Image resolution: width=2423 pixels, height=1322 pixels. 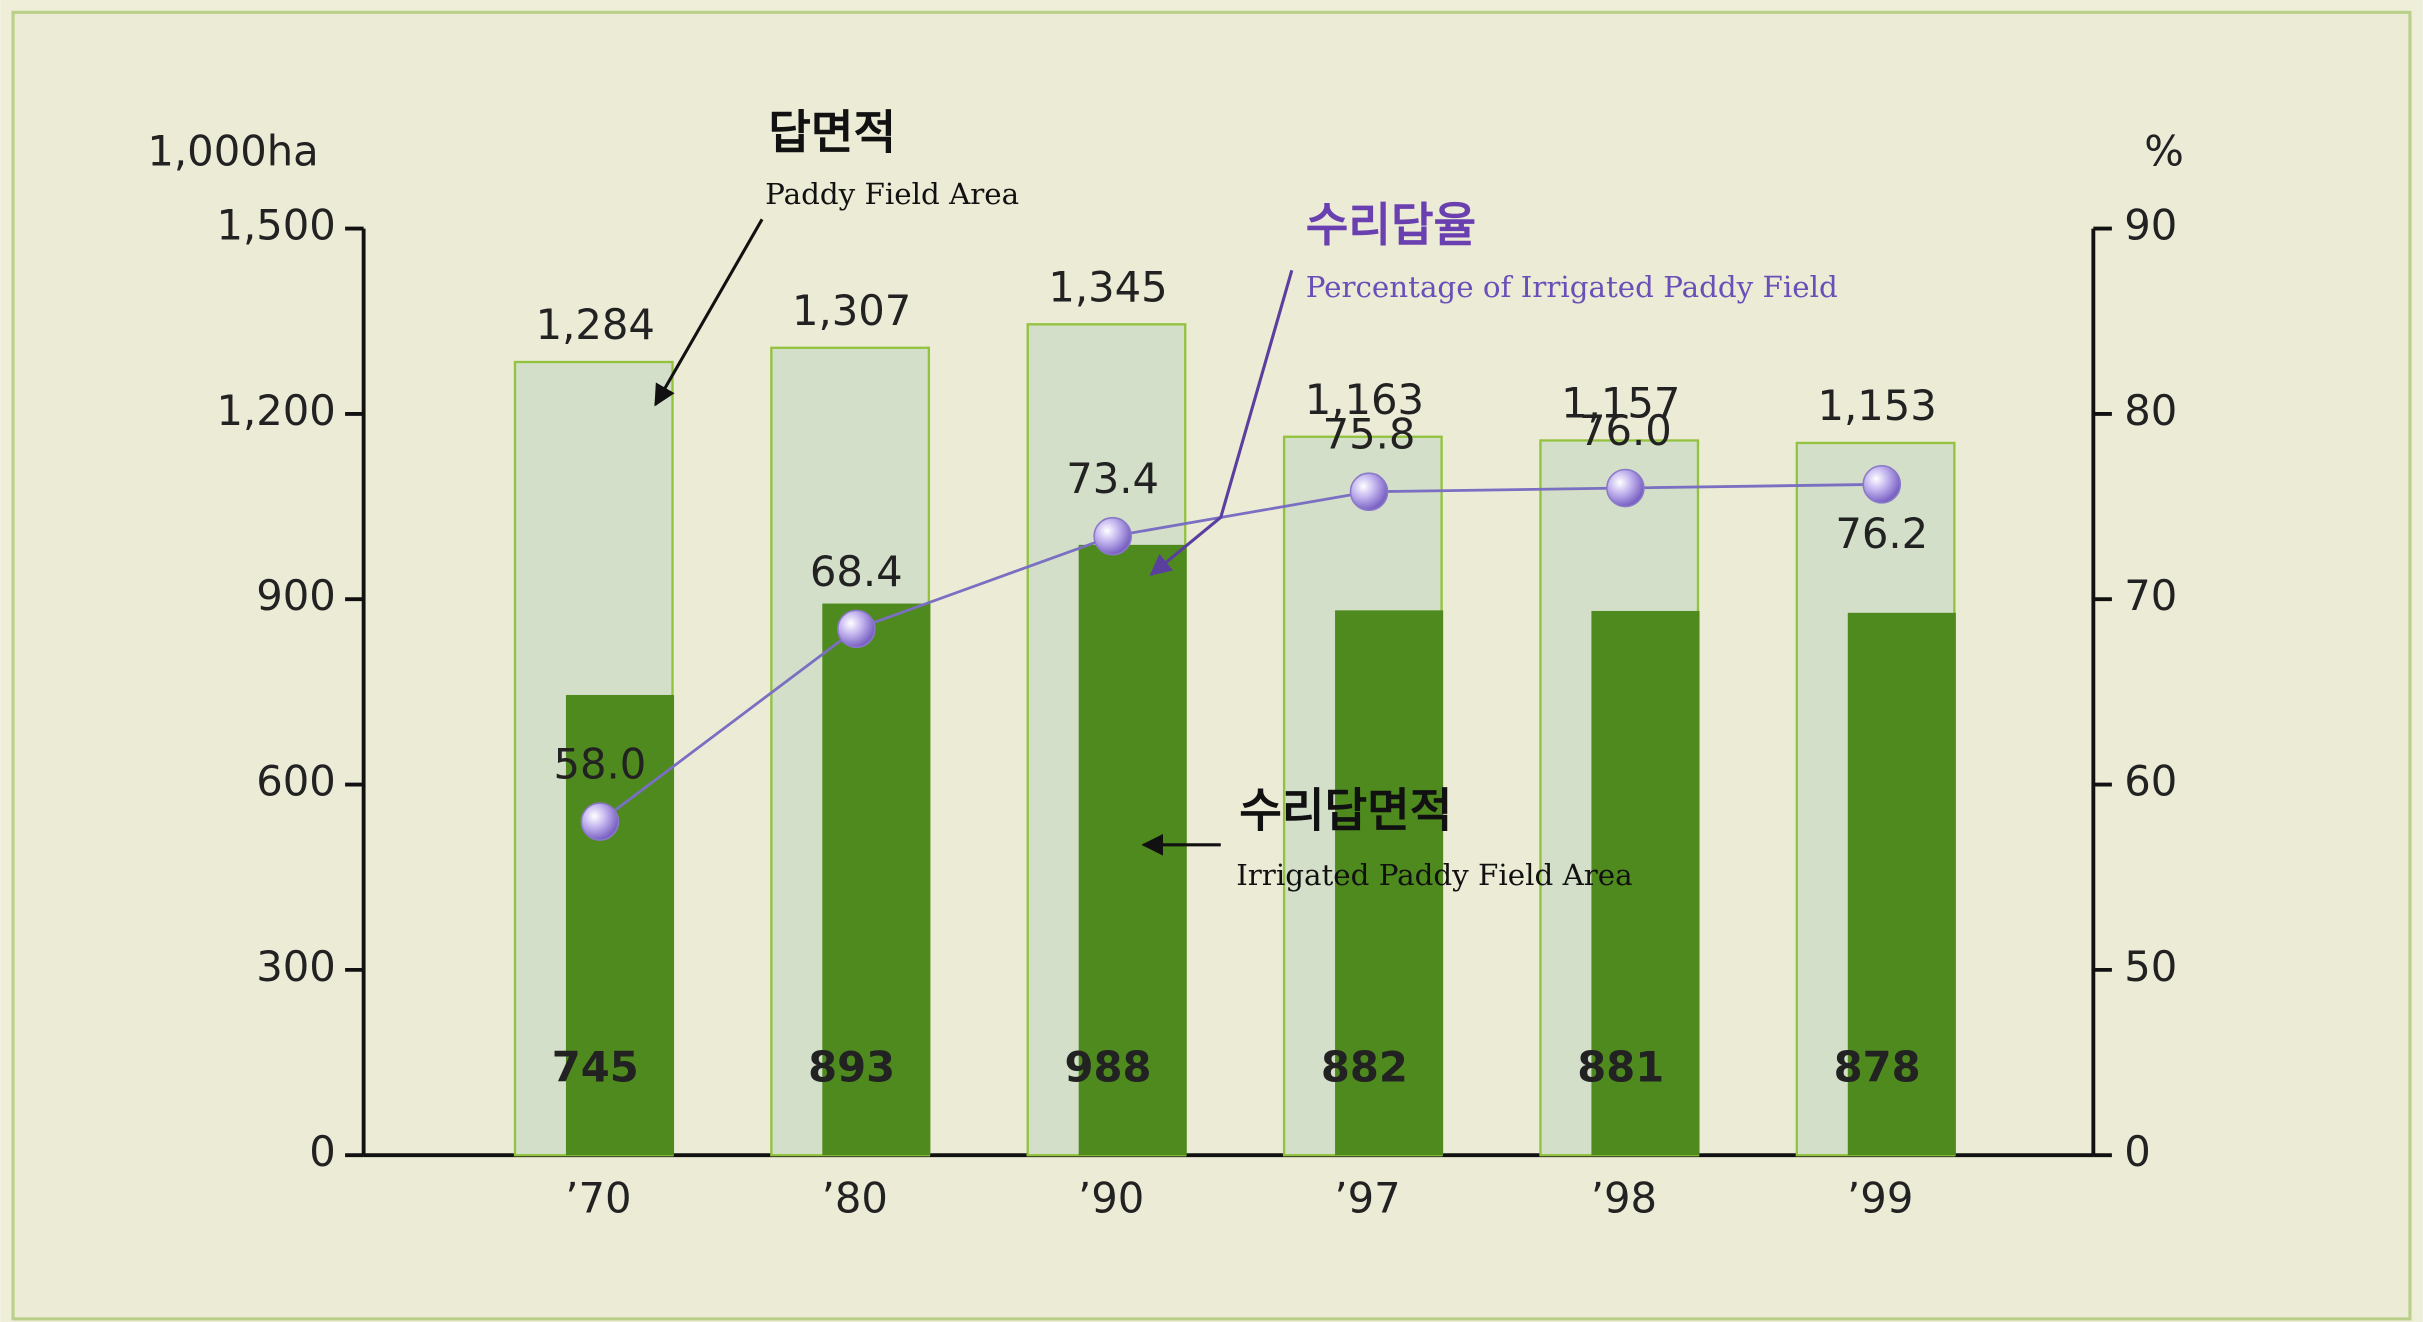 I want to click on value-label: 73.4, so click(x=1112, y=478).